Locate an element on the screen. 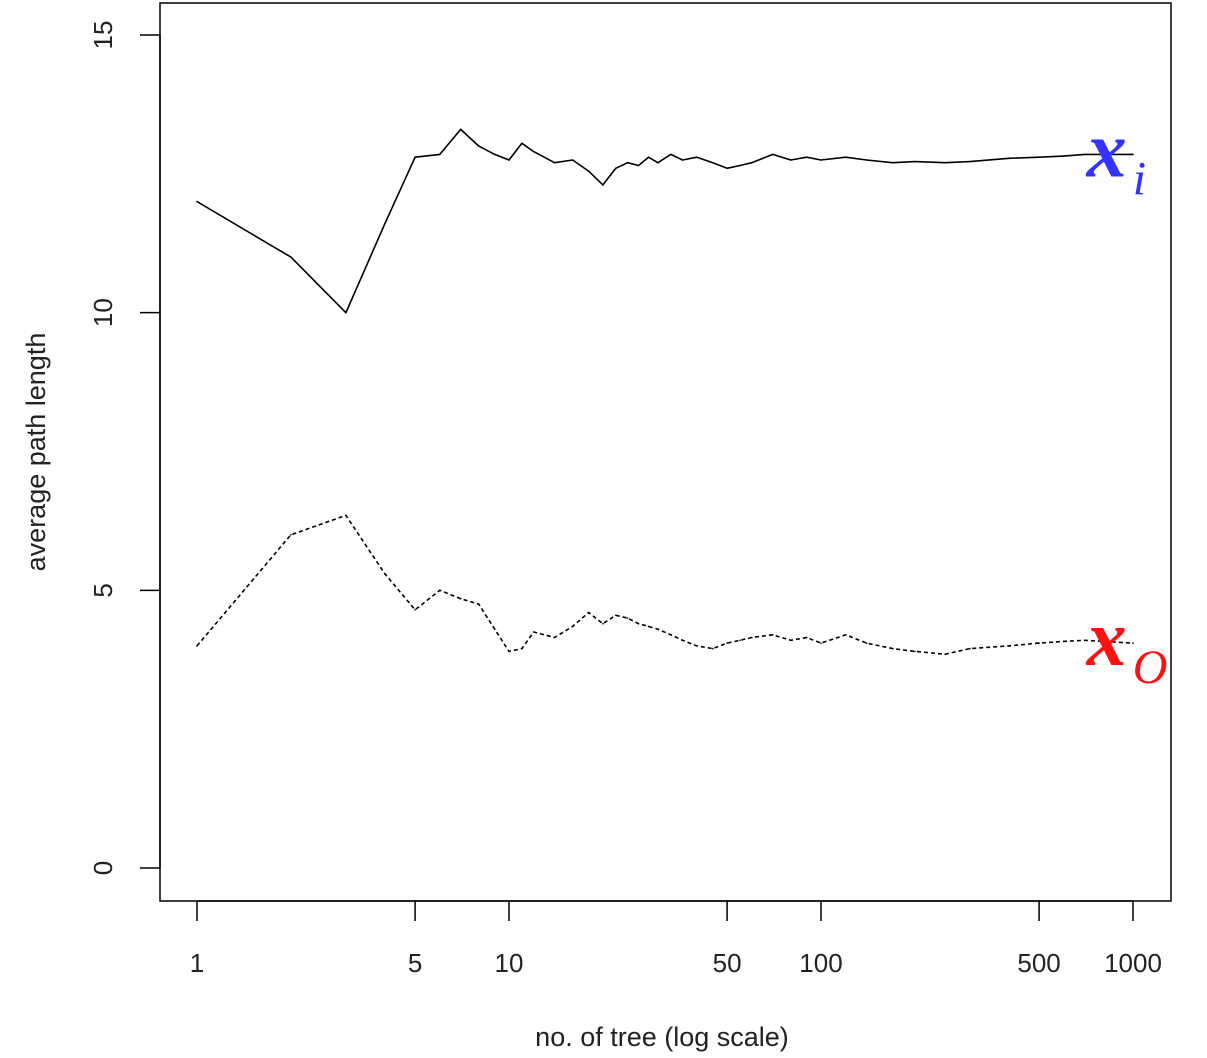 This screenshot has height=1058, width=1207. annotation-1-subscript: i is located at coordinates (1139, 178).